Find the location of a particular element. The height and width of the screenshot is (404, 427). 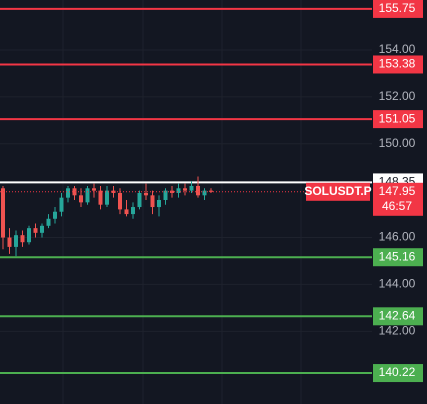

y-tick-label: 152.00 is located at coordinates (397, 96).